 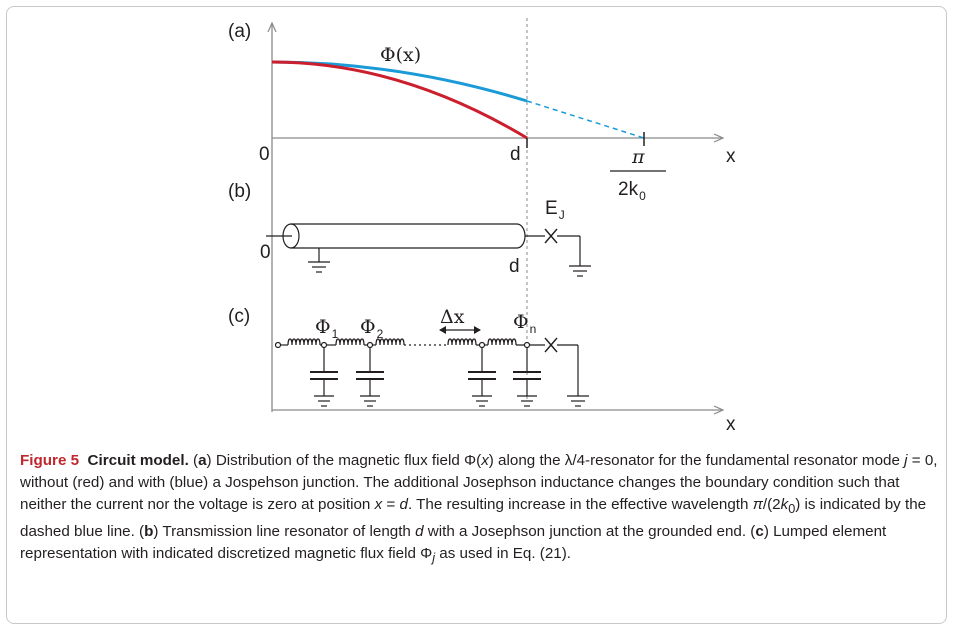 What do you see at coordinates (585, 119) in the screenshot?
I see `blue-dashed-extension` at bounding box center [585, 119].